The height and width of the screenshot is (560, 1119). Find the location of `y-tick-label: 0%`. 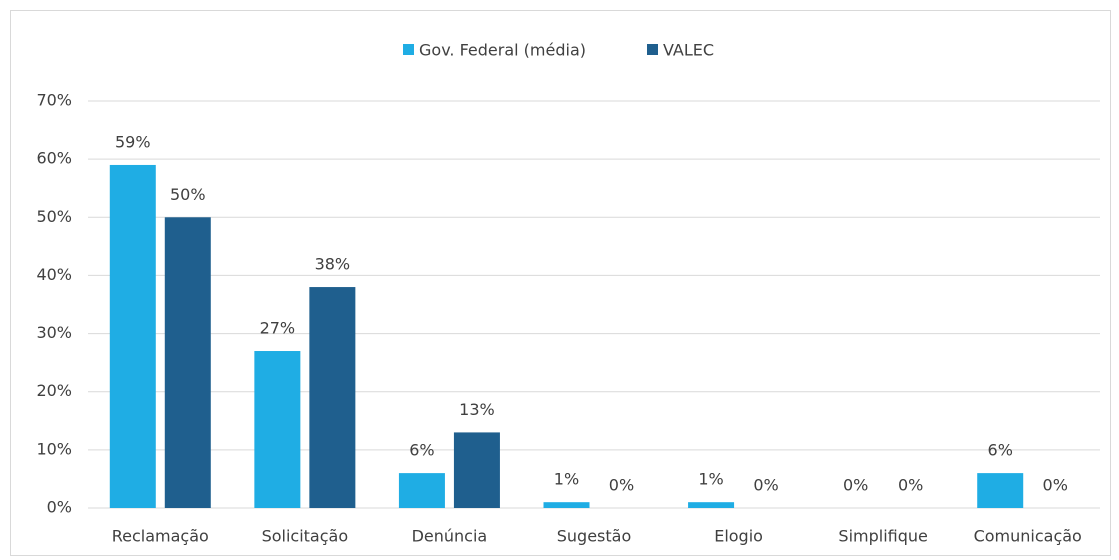

y-tick-label: 0% is located at coordinates (59, 507).